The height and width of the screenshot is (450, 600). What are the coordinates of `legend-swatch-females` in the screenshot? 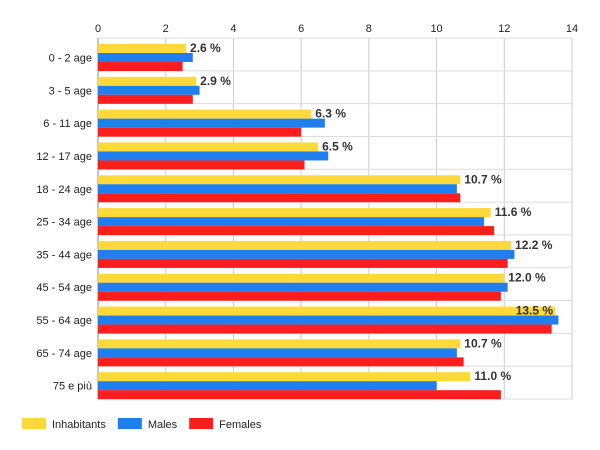 It's located at (201, 423).